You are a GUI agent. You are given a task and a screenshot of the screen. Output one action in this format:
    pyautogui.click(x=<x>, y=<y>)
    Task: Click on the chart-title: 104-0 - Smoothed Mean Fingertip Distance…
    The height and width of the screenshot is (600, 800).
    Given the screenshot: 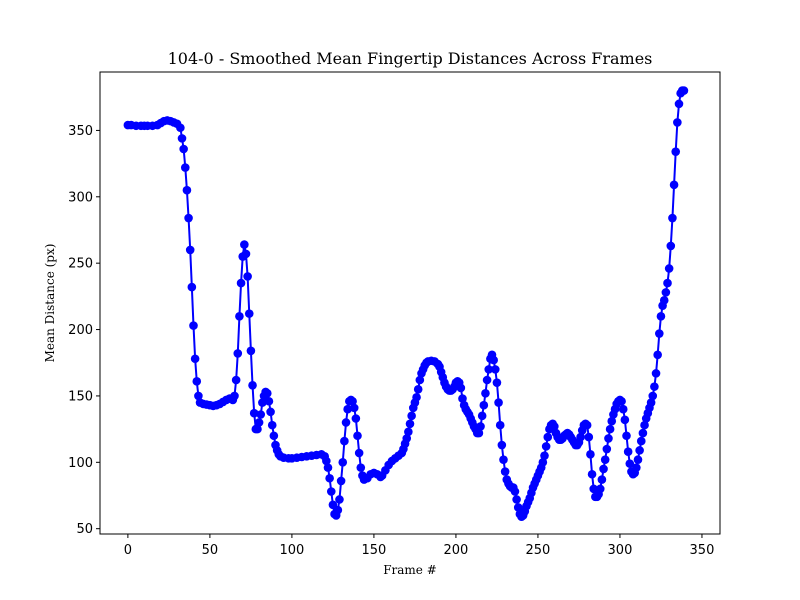 What is the action you would take?
    pyautogui.click(x=410, y=58)
    